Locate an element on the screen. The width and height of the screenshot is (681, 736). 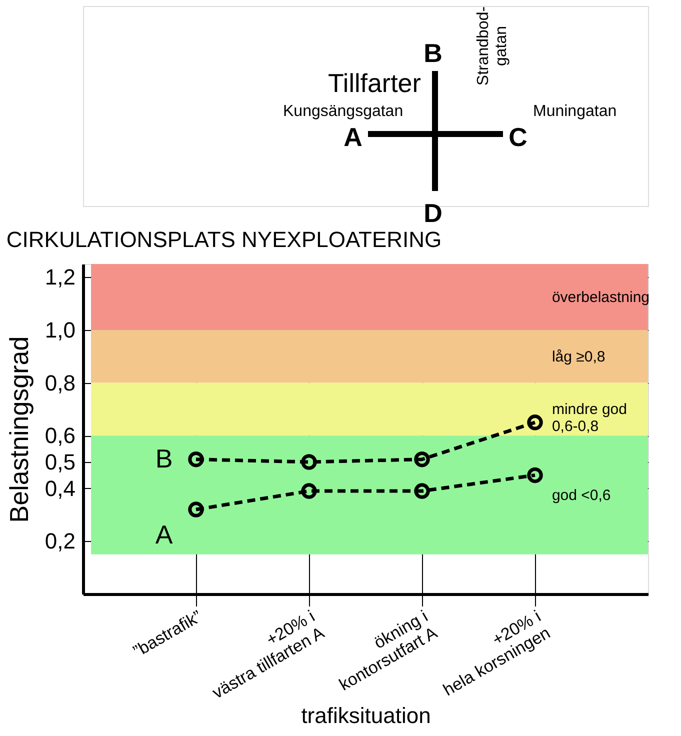
y-tick-label: 0,6 is located at coordinates (60, 435).